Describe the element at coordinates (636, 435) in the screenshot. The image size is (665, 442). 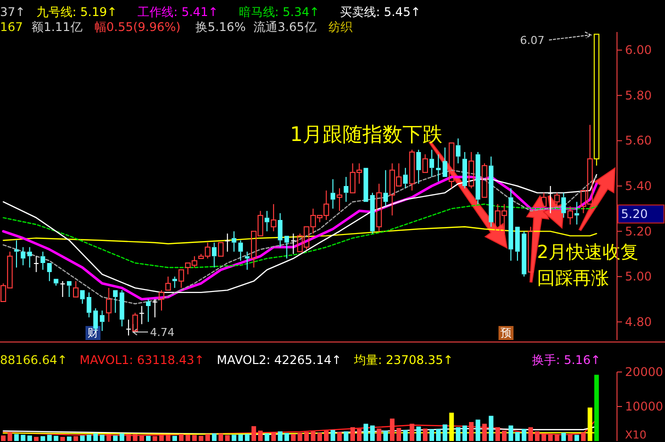
I see `y-axis-title: X10` at that location.